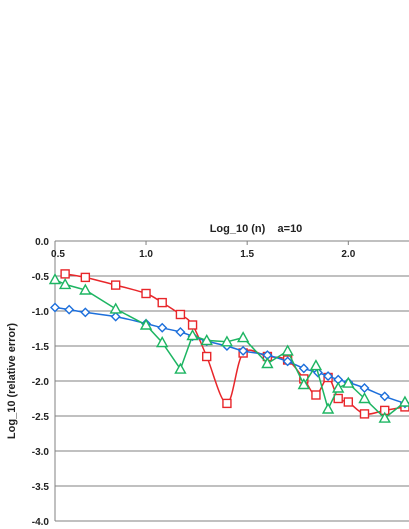  Describe the element at coordinates (58, 254) in the screenshot. I see `x-tick-label-0: 0.5` at that location.